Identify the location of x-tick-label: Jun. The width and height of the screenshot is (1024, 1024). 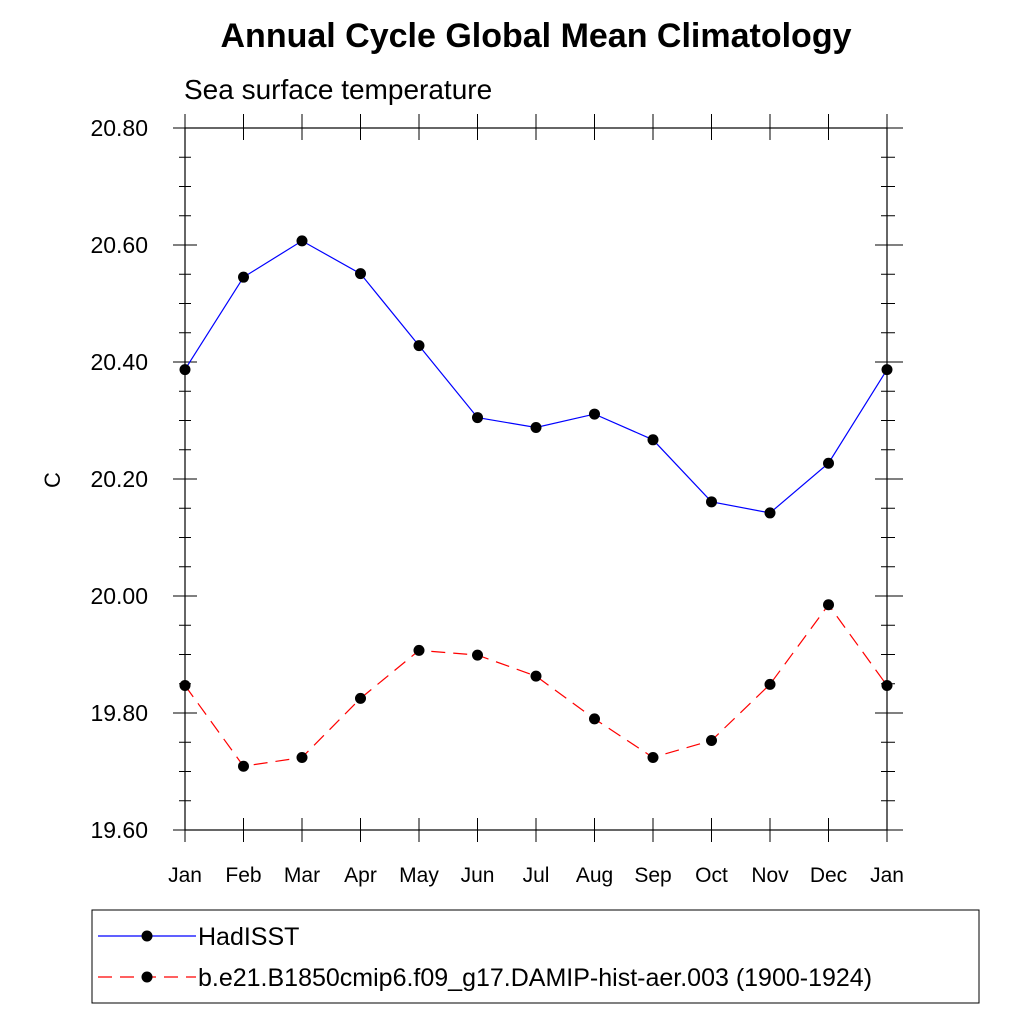
(478, 875).